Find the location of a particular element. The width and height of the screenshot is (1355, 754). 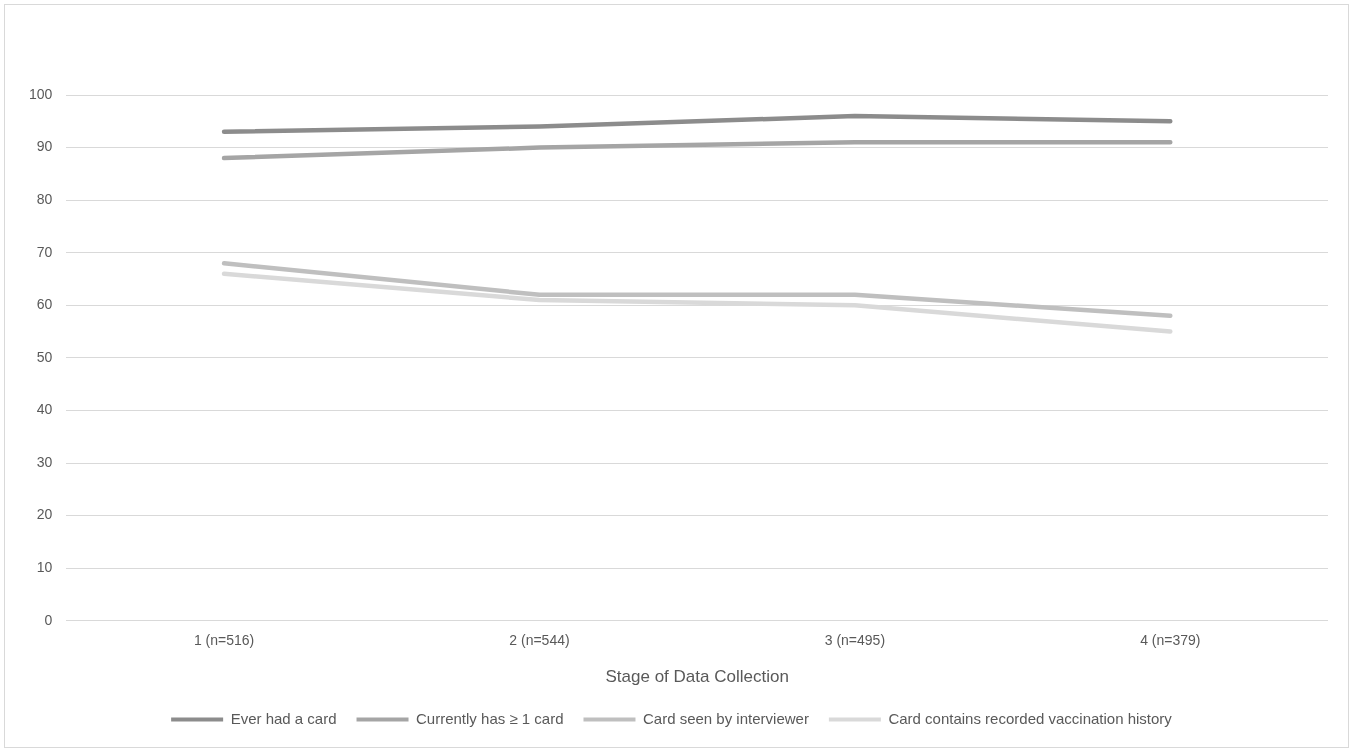

y-tick-label: 40 is located at coordinates (44, 409).